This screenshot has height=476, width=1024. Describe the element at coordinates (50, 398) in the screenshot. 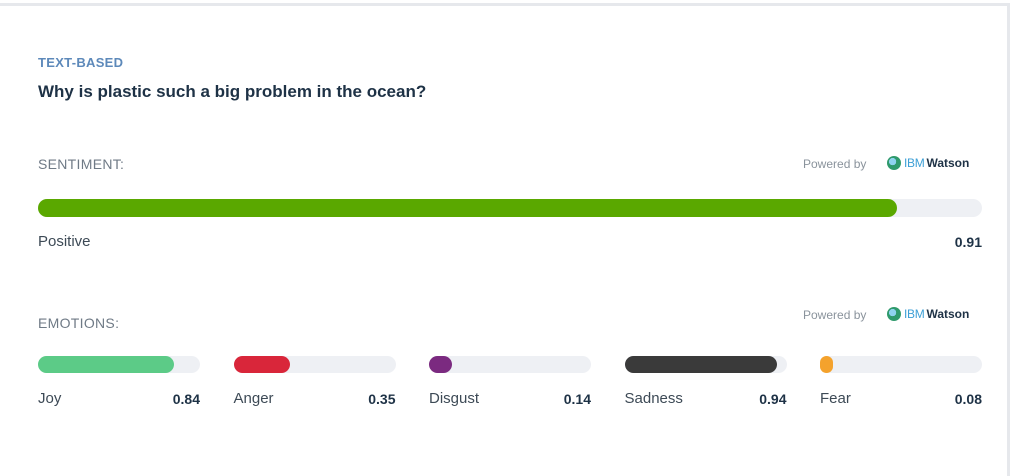

I see `emotion-name: Joy` at that location.